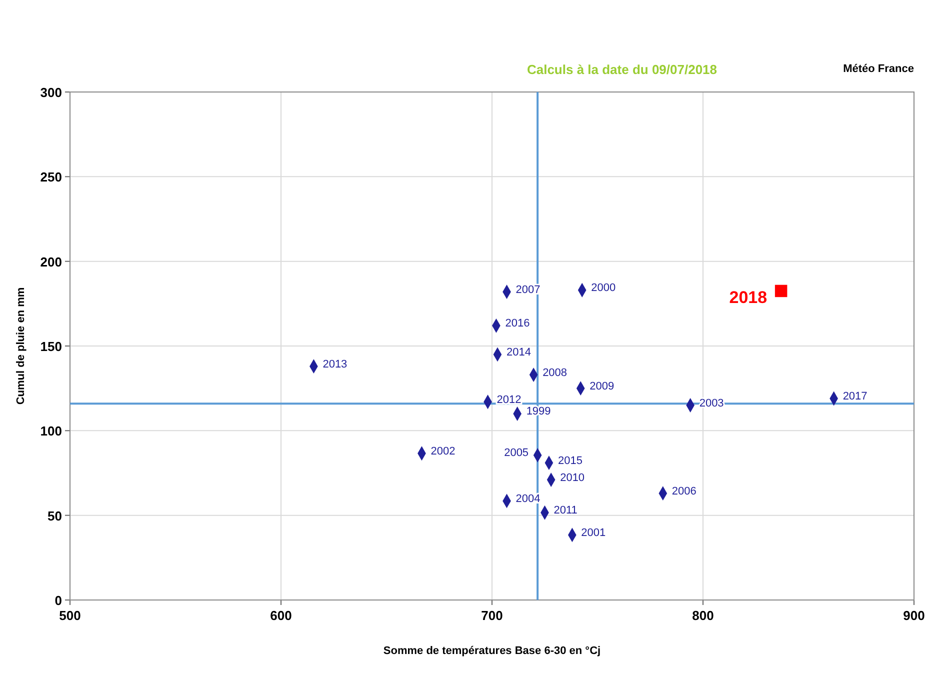 Image resolution: width=936 pixels, height=675 pixels. What do you see at coordinates (51, 431) in the screenshot?
I see `y-tick-label: 100` at bounding box center [51, 431].